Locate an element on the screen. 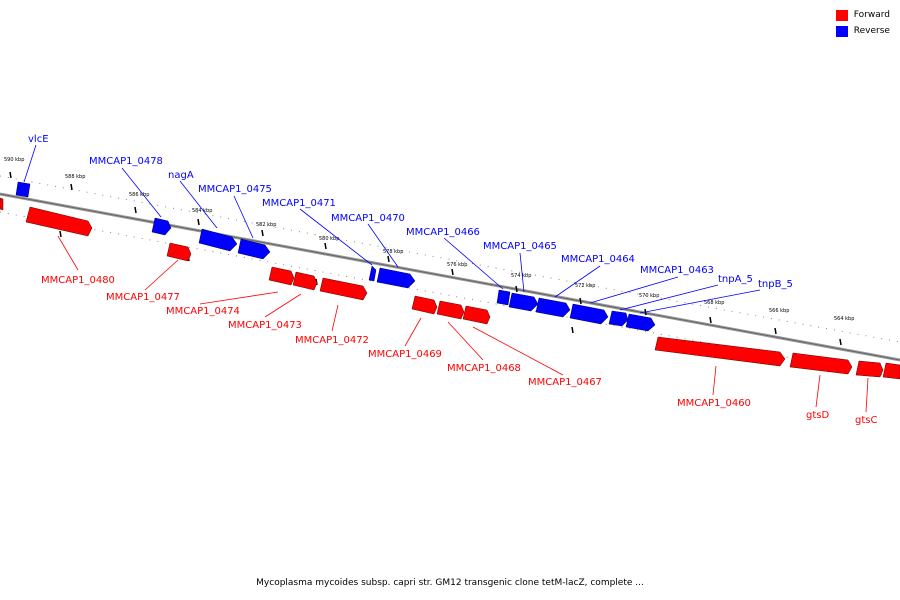 The image size is (900, 600). gene-label-MMCAP1_0464: MMCAP1_0464 is located at coordinates (598, 259).